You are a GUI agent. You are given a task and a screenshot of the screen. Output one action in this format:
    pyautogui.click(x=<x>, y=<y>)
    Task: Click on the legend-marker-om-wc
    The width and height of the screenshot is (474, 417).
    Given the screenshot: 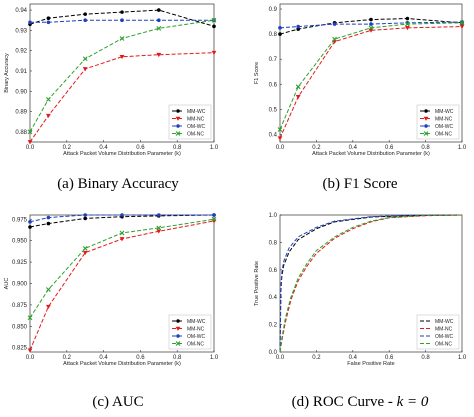 What is the action you would take?
    pyautogui.click(x=426, y=126)
    